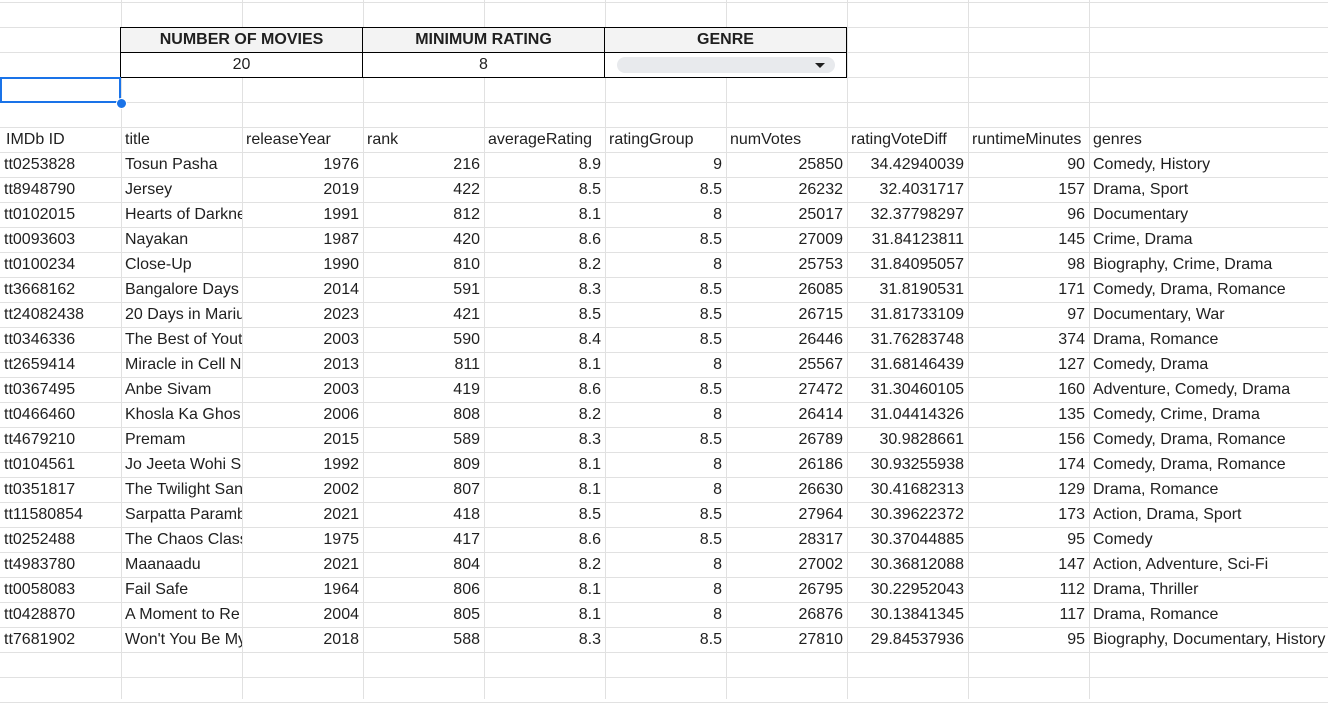  What do you see at coordinates (917, 539) in the screenshot?
I see `table-cell: 30.37044885` at bounding box center [917, 539].